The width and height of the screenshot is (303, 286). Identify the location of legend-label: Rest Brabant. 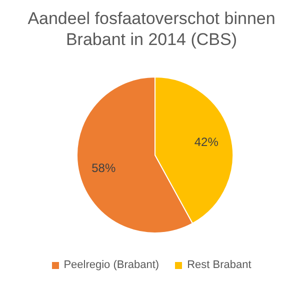
(219, 265).